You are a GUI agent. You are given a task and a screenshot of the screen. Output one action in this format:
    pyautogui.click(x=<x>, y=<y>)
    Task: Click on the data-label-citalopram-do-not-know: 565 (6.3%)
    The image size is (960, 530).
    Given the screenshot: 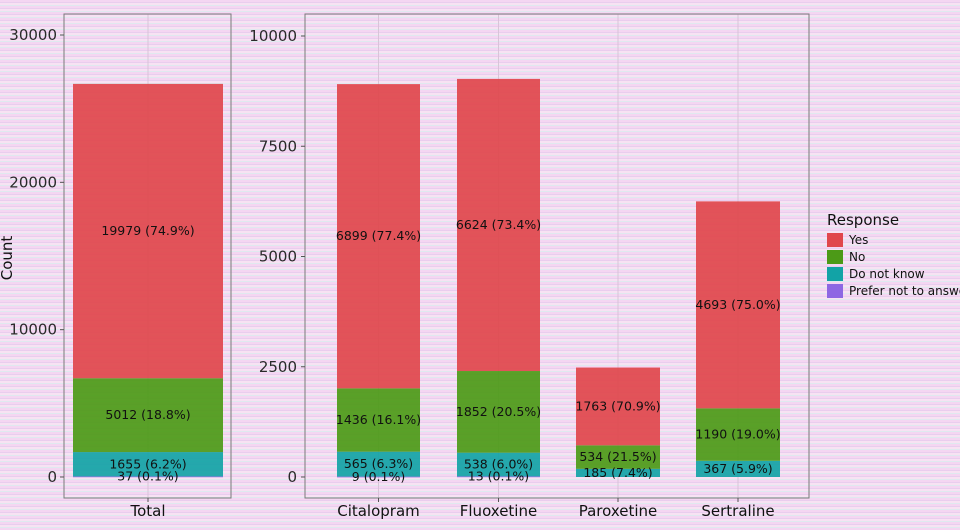 What is the action you would take?
    pyautogui.click(x=378, y=463)
    